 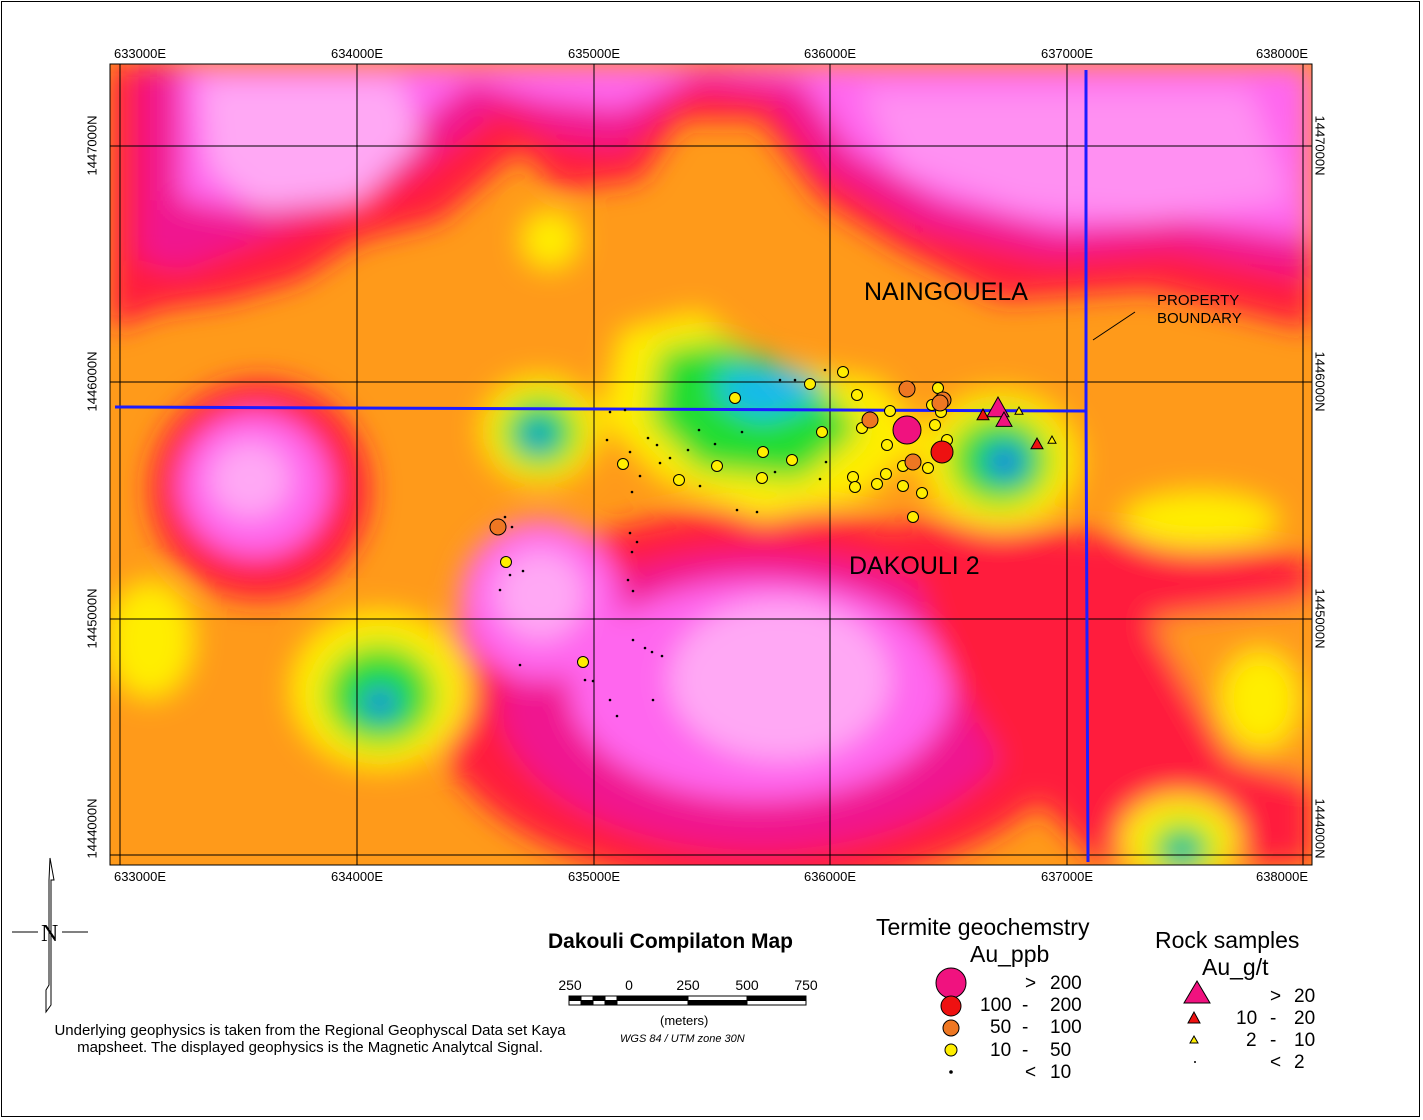 I want to click on rock-legend-row-3: 2, so click(x=1299, y=1062).